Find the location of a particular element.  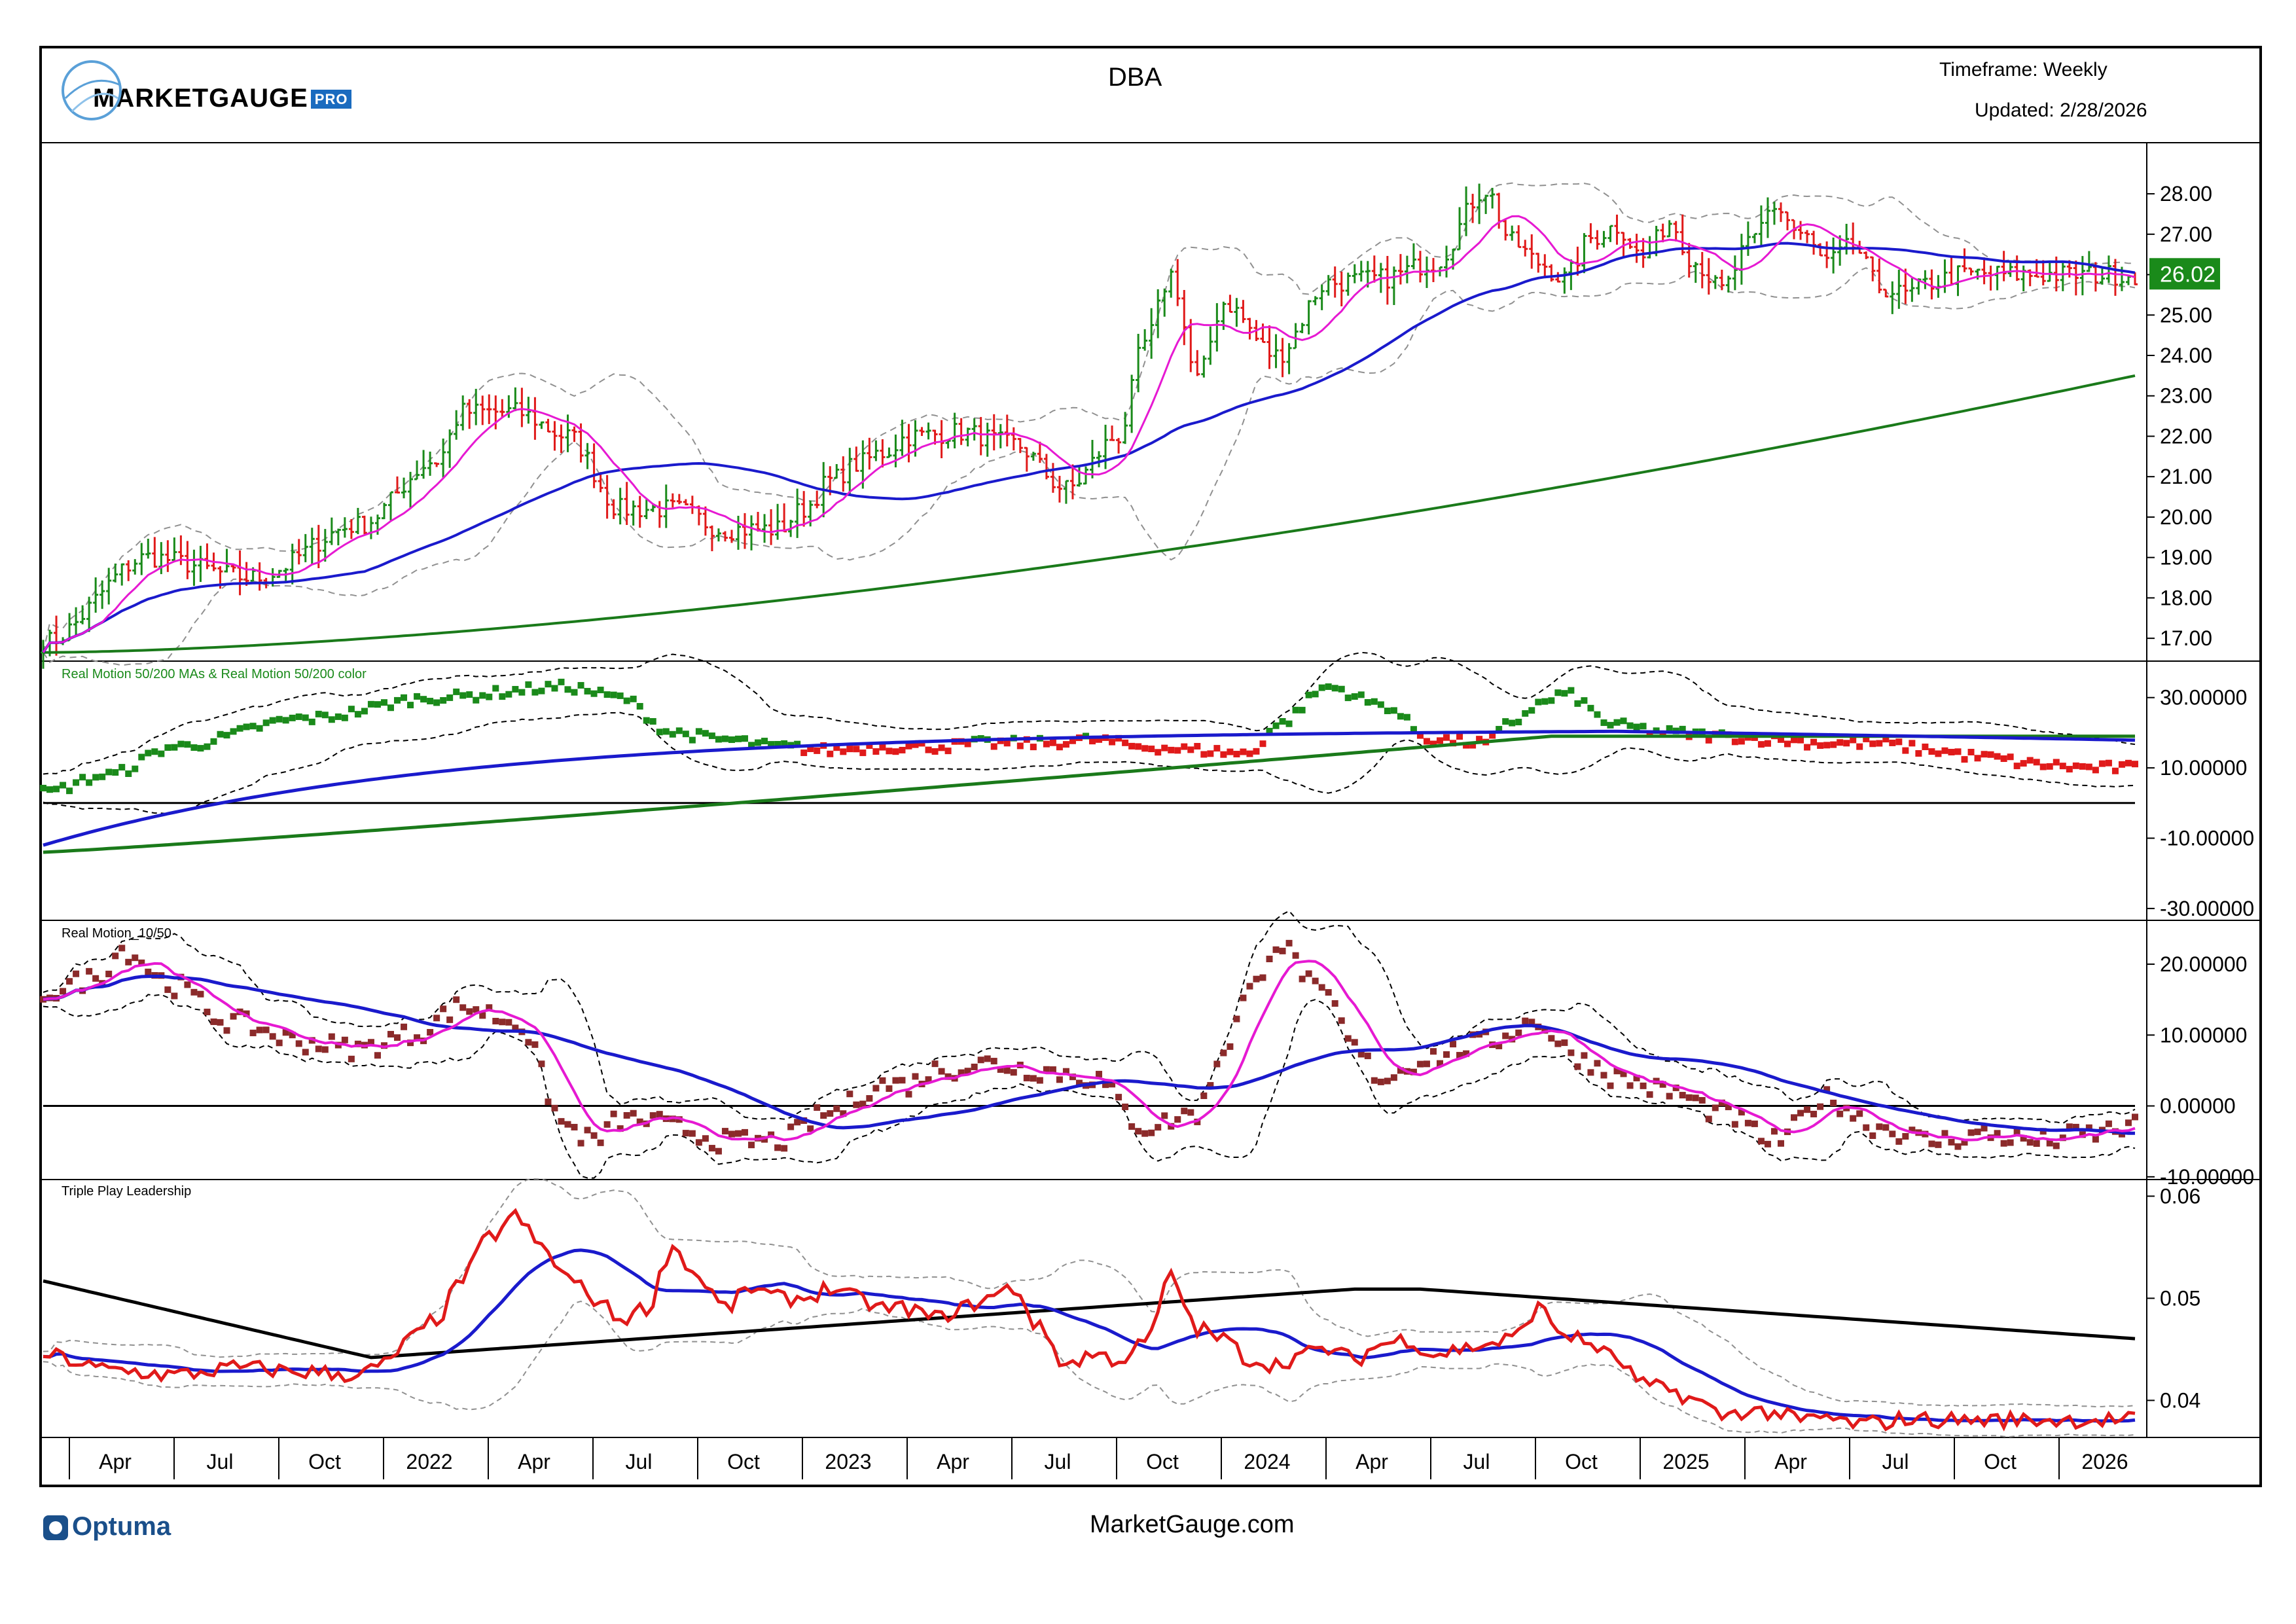

updated-label: Updated: 2/28/2026 is located at coordinates (2061, 110).